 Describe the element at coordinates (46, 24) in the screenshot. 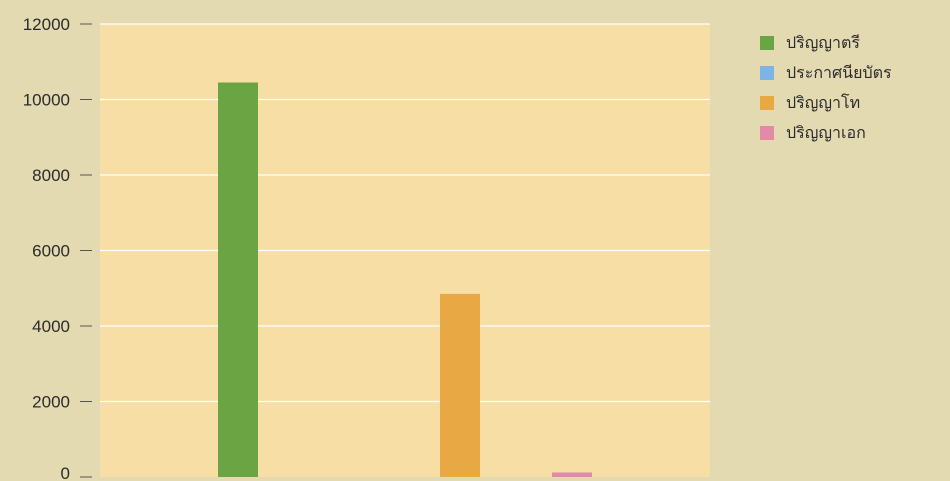

I see `y-tick-label: 12000` at that location.